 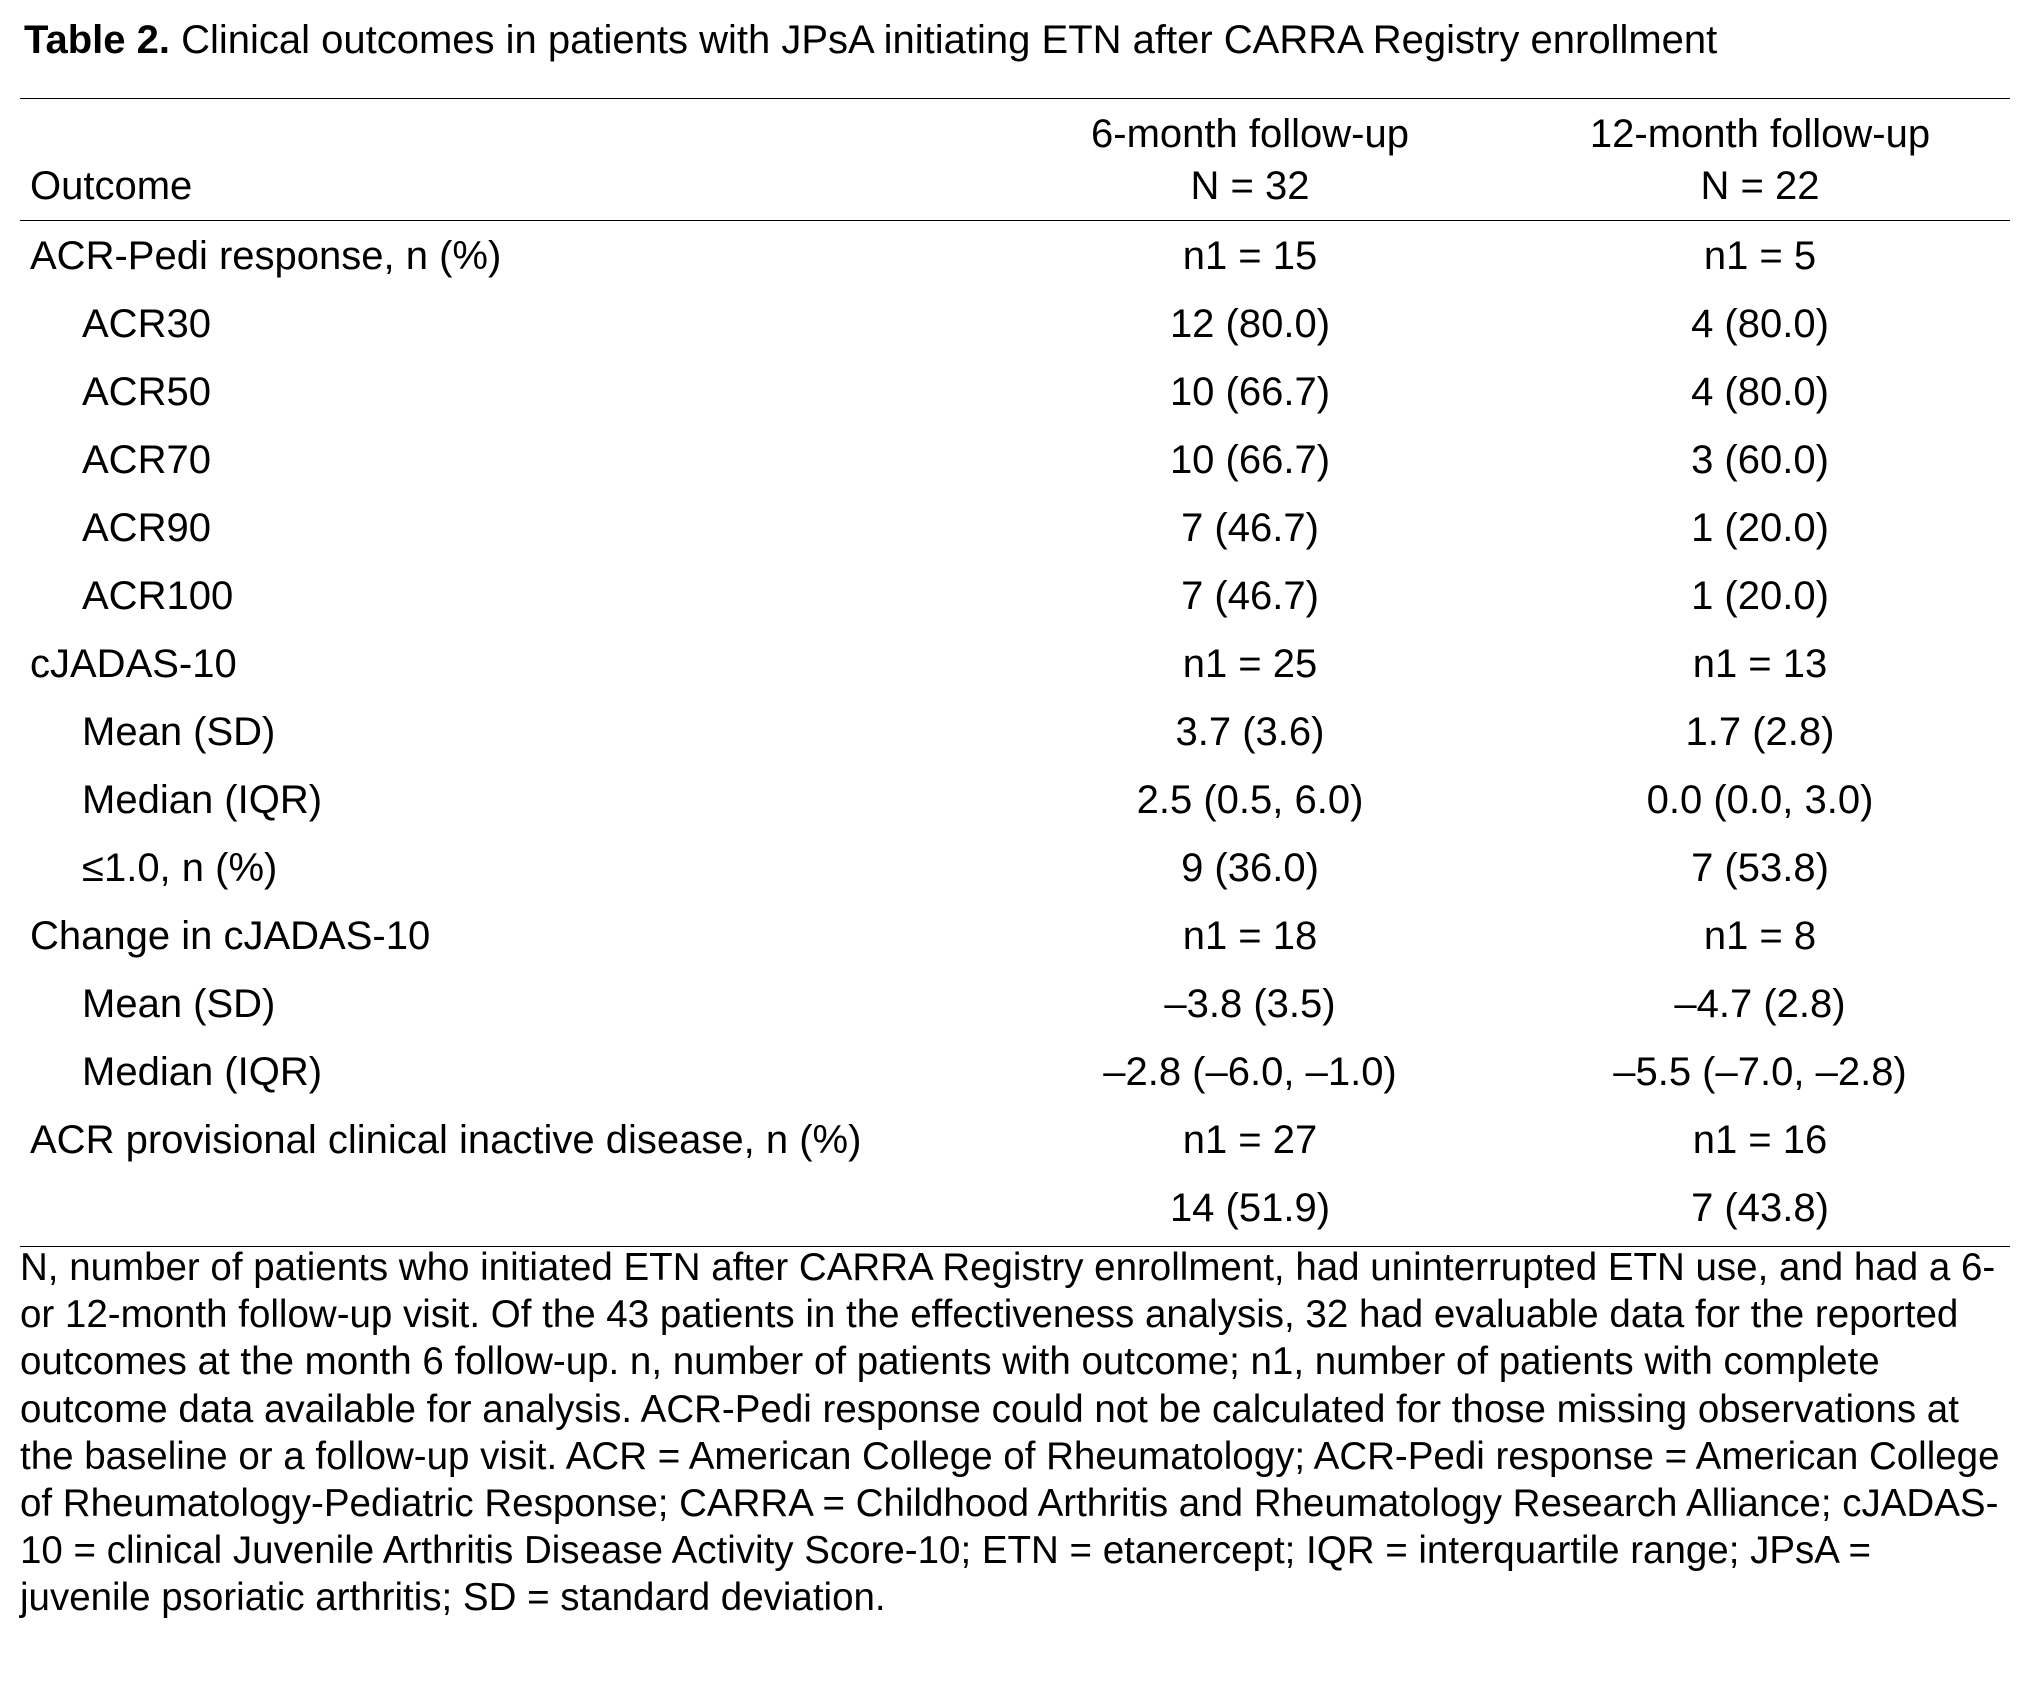 I want to click on table-row: Change in cJADAS-10 n1 = 18 n1 = 8, so click(x=1015, y=936).